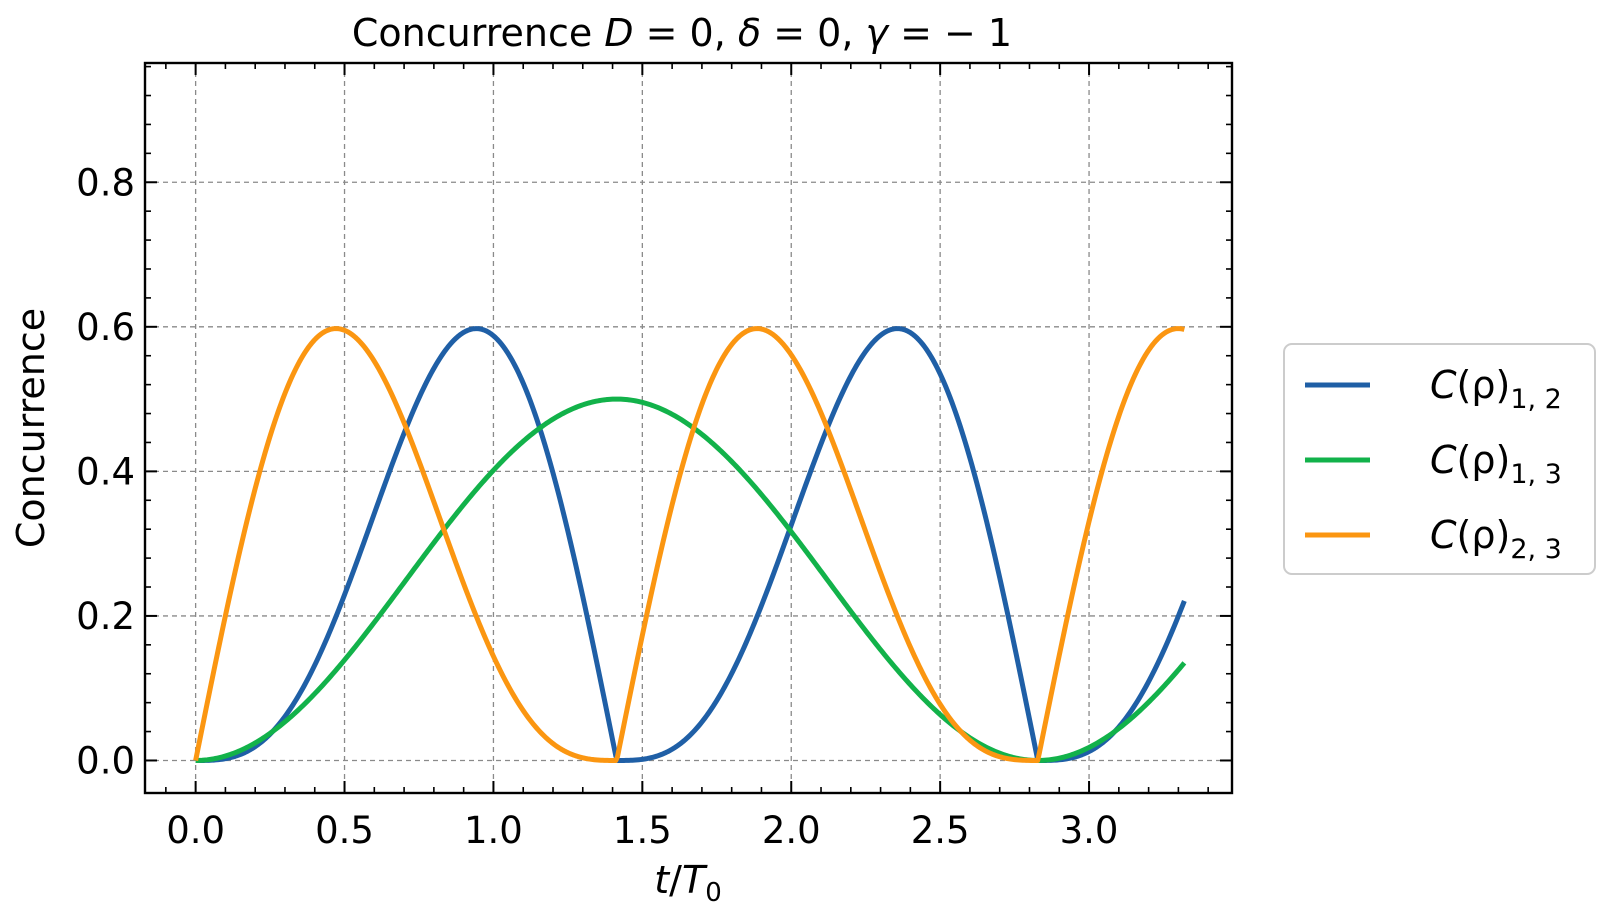  Describe the element at coordinates (1496, 539) in the screenshot. I see `legend-label-3: C(ρ)2, 3` at that location.